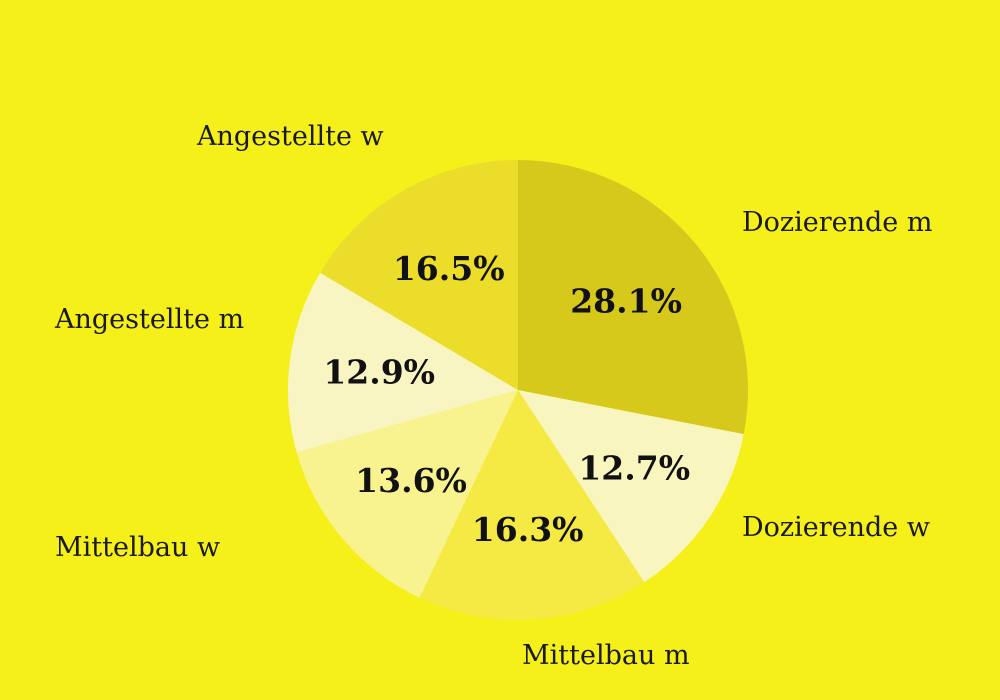  What do you see at coordinates (837, 222) in the screenshot?
I see `slice-category-label: Dozierende m` at bounding box center [837, 222].